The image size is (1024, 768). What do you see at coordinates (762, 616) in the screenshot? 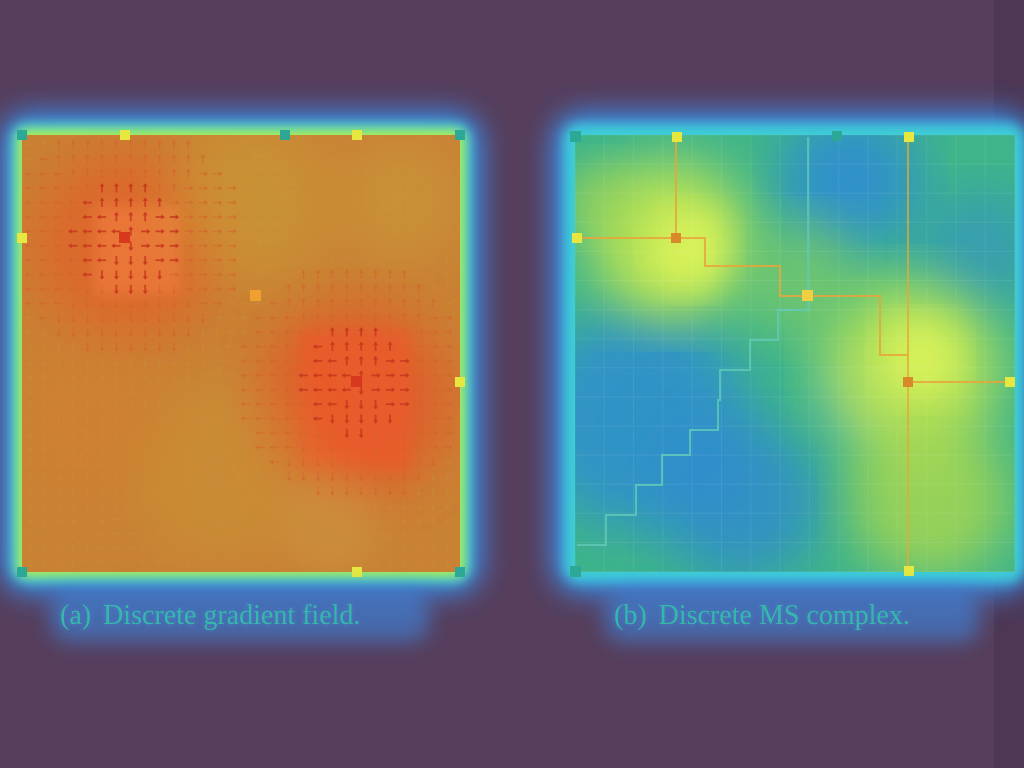
I see `caption-panel-b: (b) Discrete MS complex.` at bounding box center [762, 616].